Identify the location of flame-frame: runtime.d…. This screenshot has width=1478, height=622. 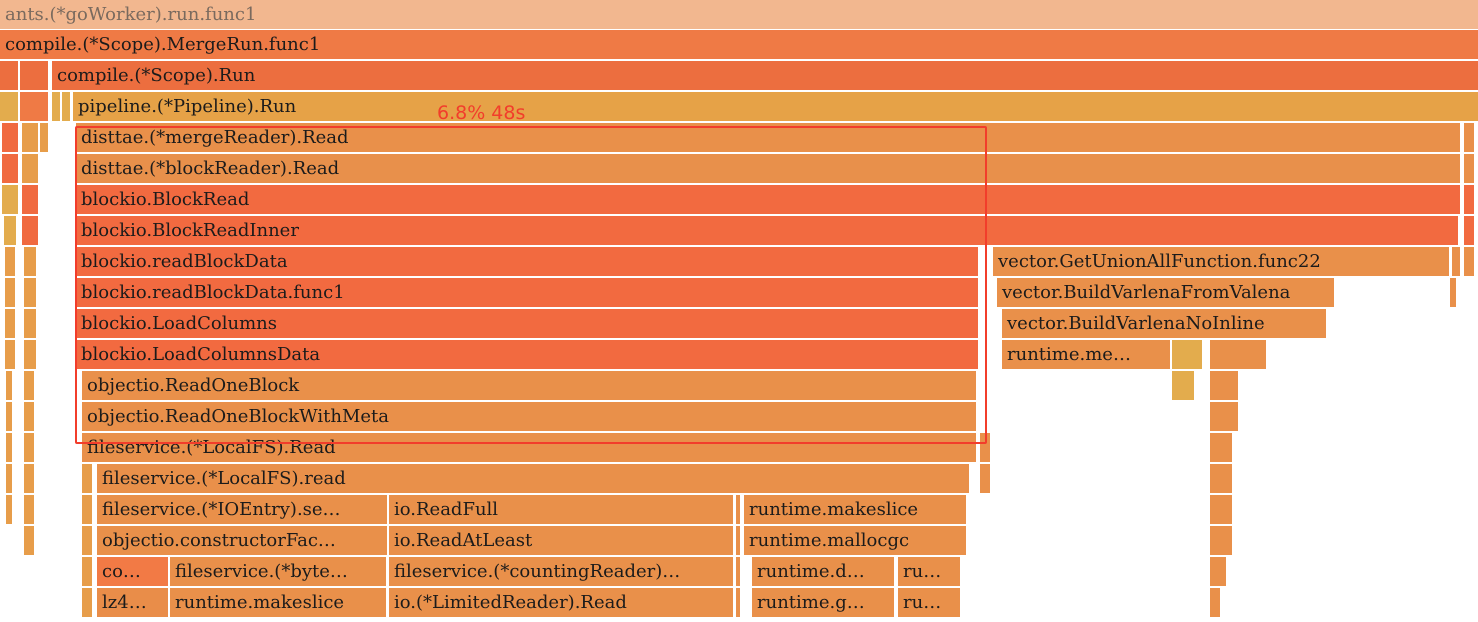
(823, 571).